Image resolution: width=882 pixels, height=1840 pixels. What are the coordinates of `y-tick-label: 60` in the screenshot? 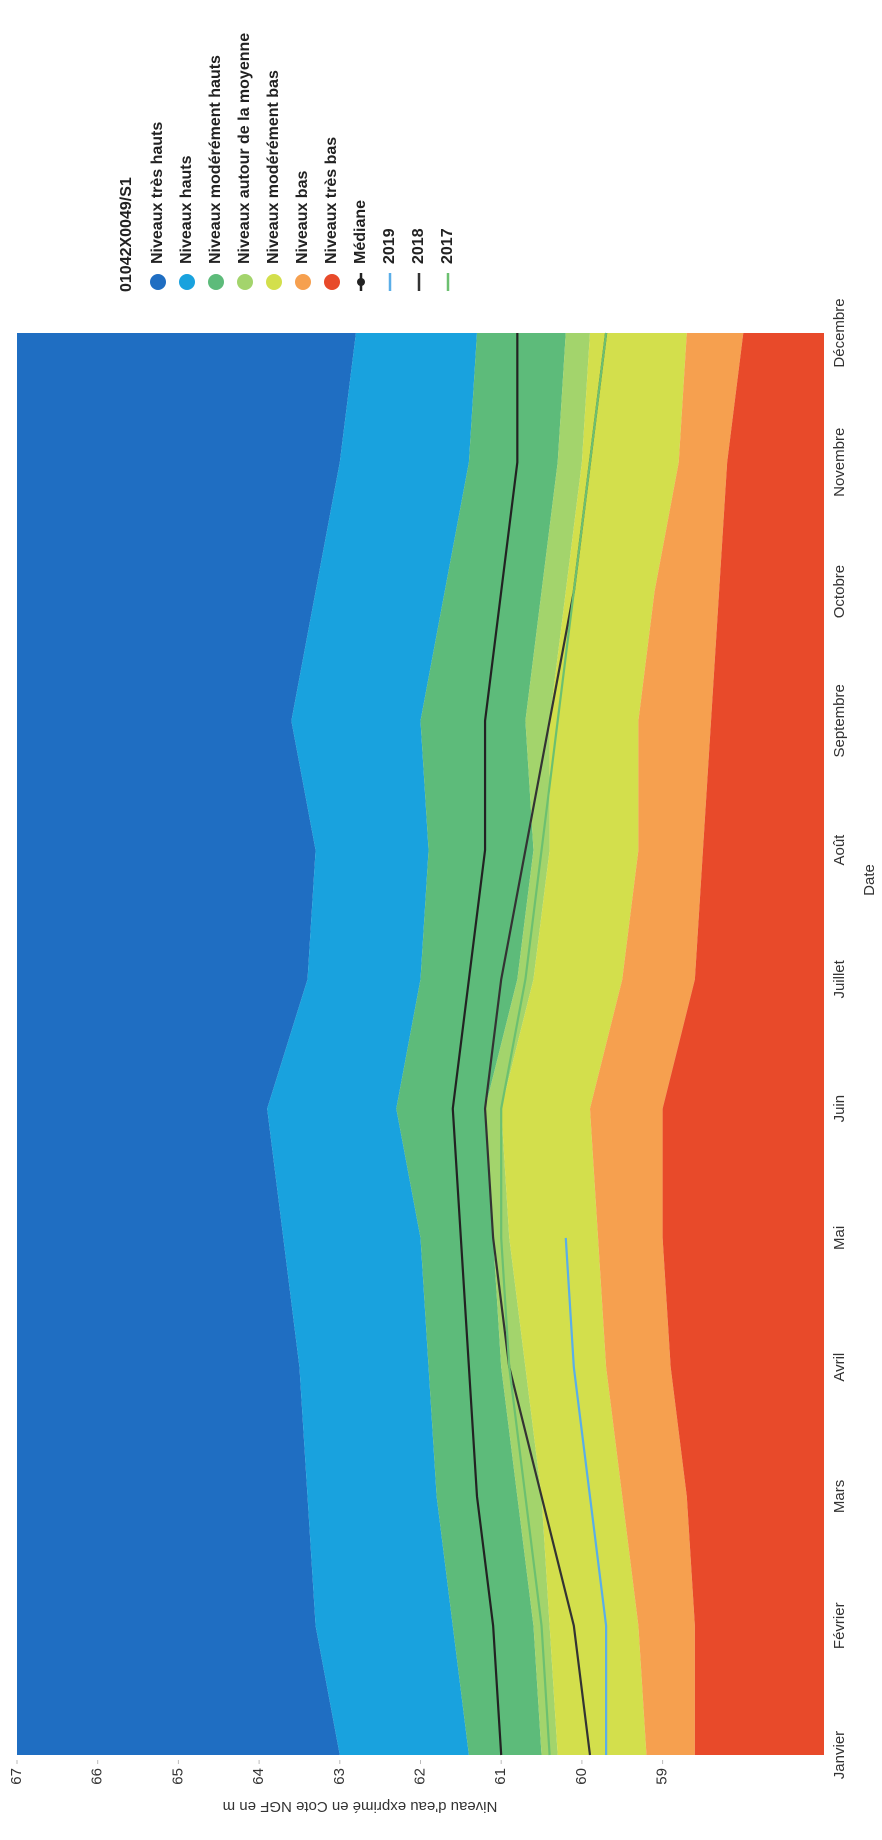 It's located at (581, 1776).